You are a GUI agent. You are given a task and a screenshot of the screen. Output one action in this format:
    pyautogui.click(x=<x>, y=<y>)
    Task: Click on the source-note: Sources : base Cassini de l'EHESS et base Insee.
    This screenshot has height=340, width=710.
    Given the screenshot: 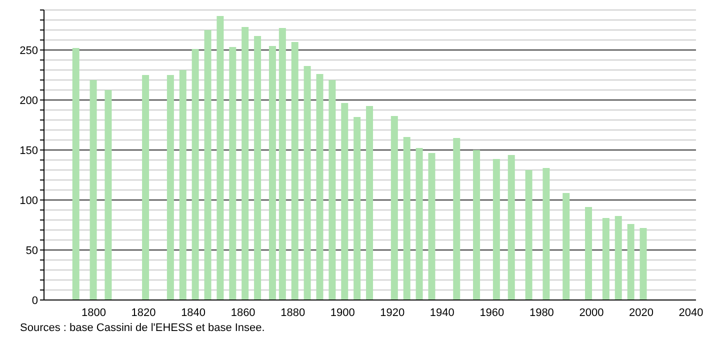 What is the action you would take?
    pyautogui.click(x=143, y=328)
    